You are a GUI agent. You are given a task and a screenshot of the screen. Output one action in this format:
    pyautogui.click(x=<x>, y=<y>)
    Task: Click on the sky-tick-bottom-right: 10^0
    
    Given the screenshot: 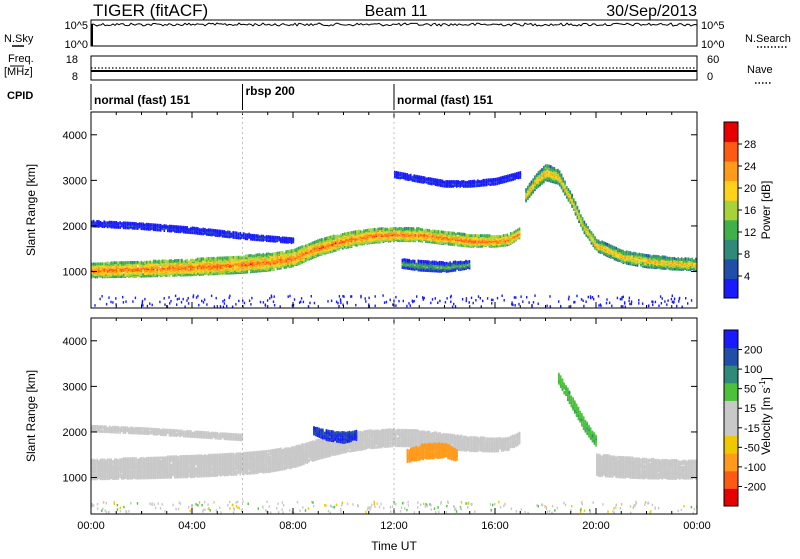 What is the action you would take?
    pyautogui.click(x=713, y=45)
    